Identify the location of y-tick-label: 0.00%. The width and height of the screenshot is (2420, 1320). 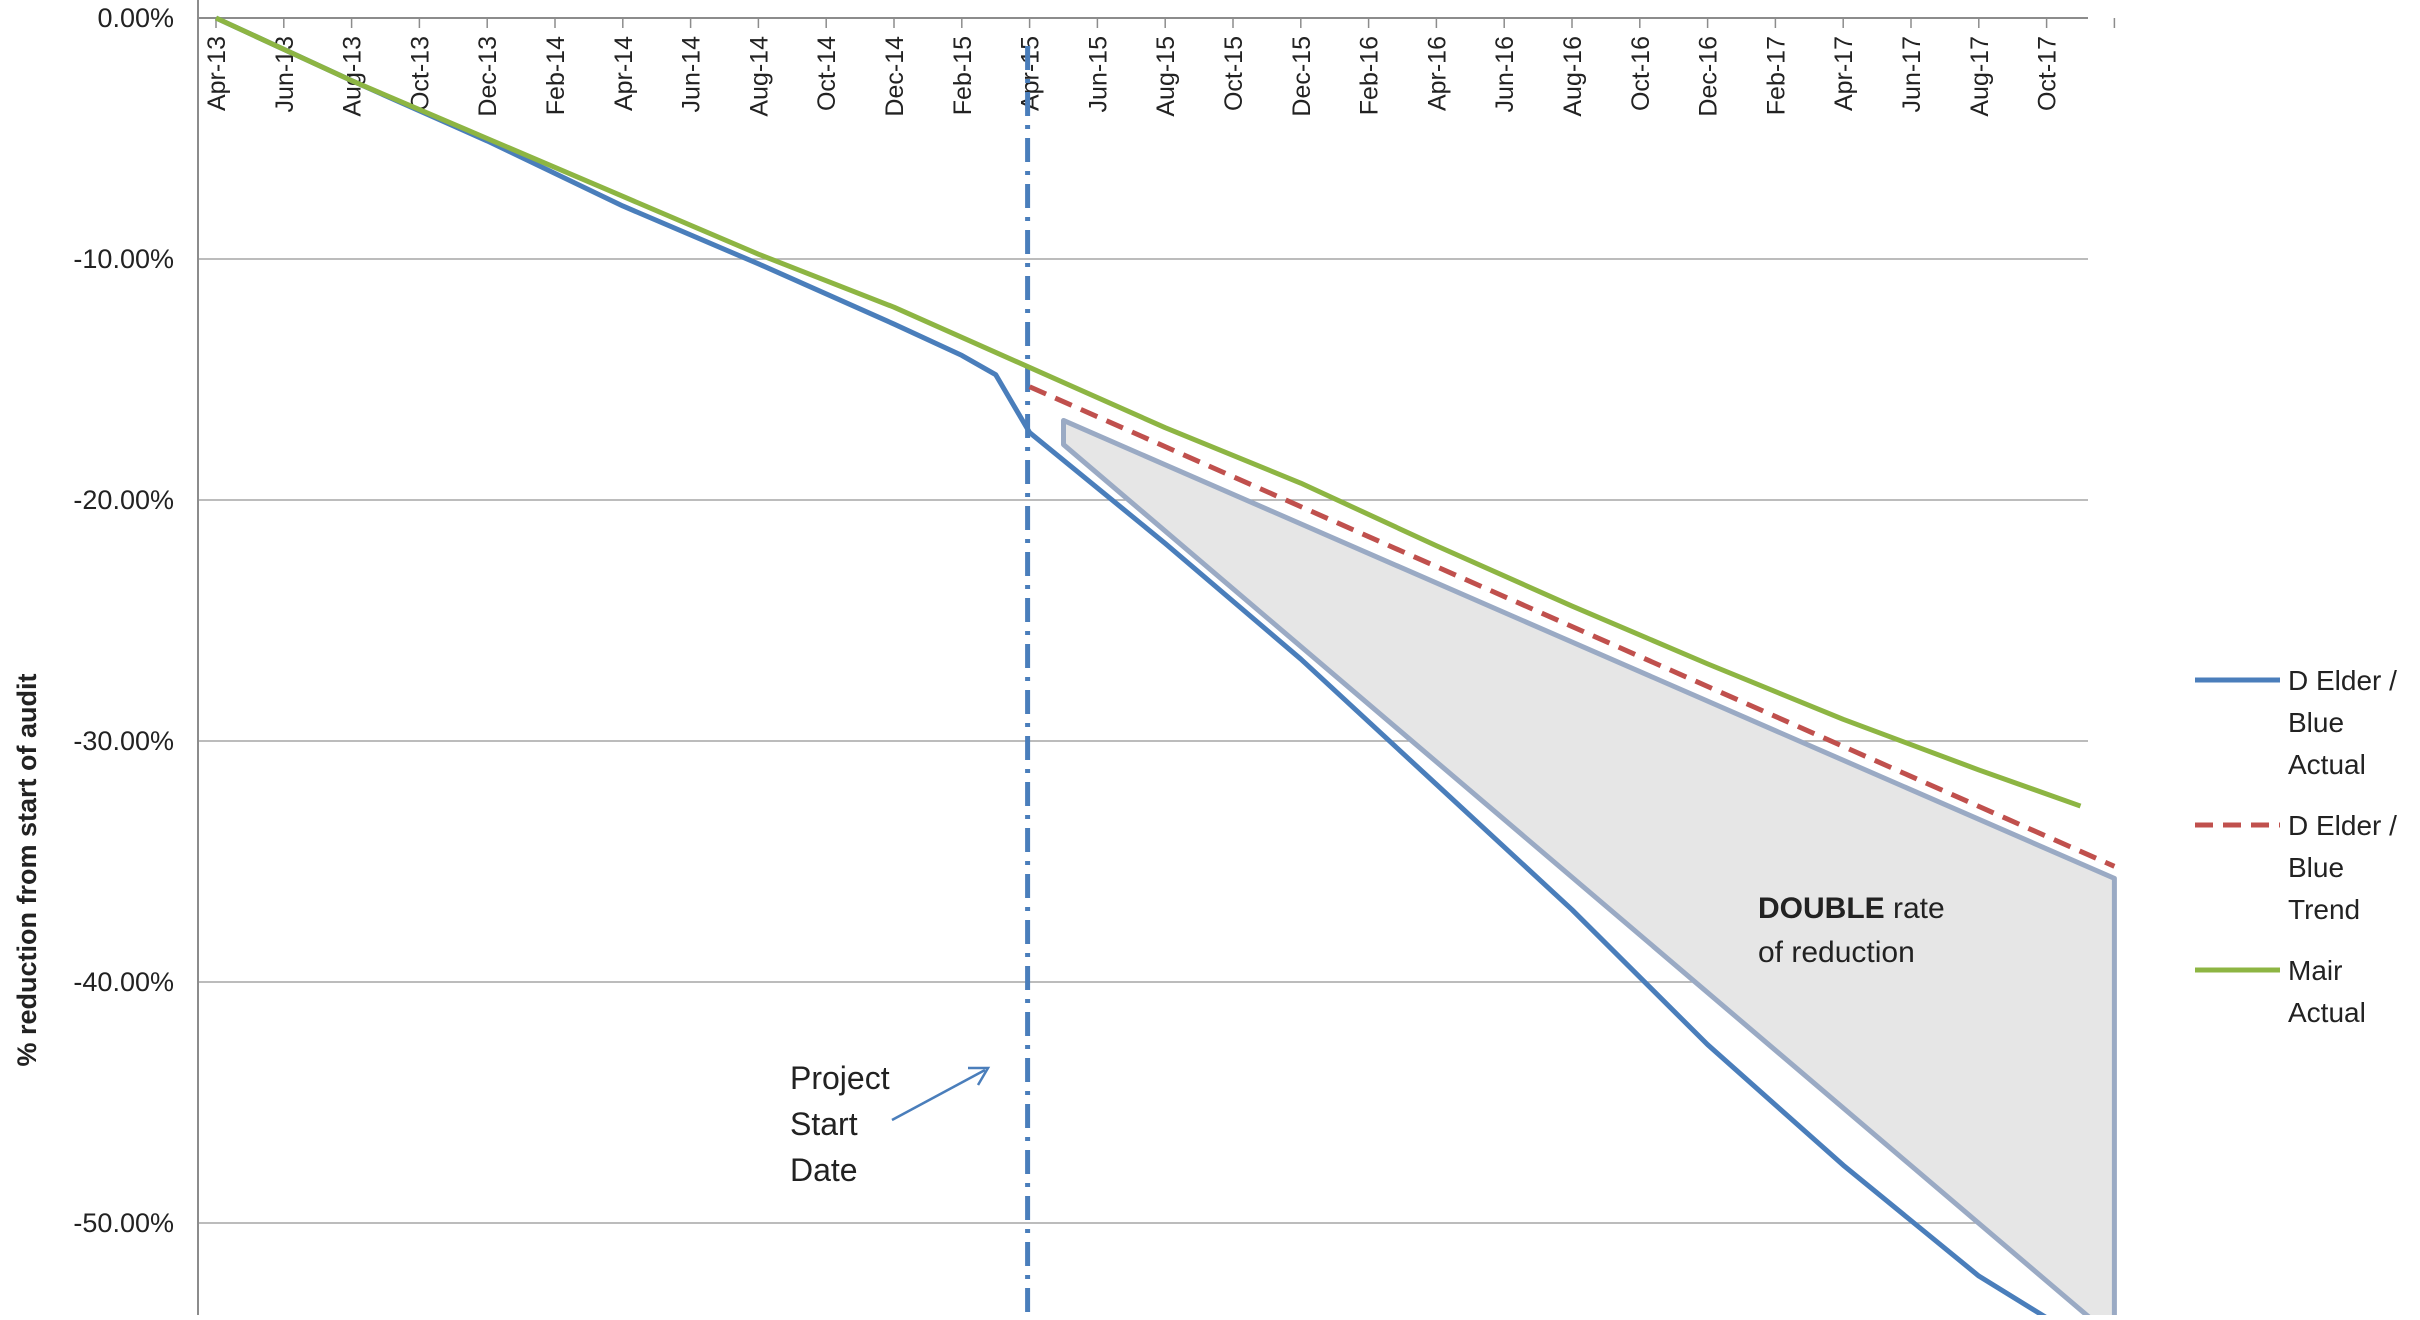
(135, 18).